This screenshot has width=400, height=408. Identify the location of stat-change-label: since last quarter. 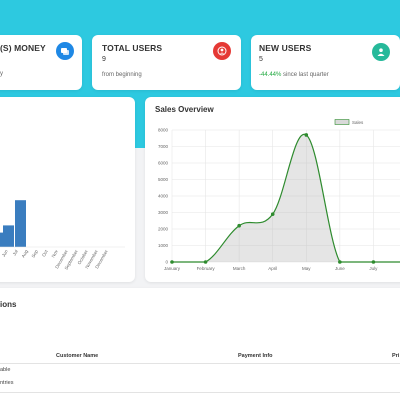
(306, 75).